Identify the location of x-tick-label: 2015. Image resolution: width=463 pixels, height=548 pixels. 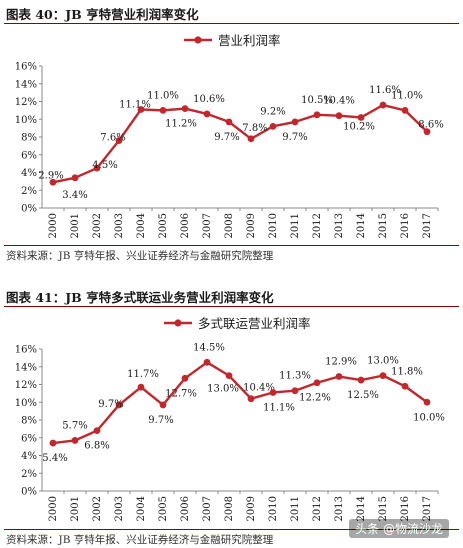
(383, 508).